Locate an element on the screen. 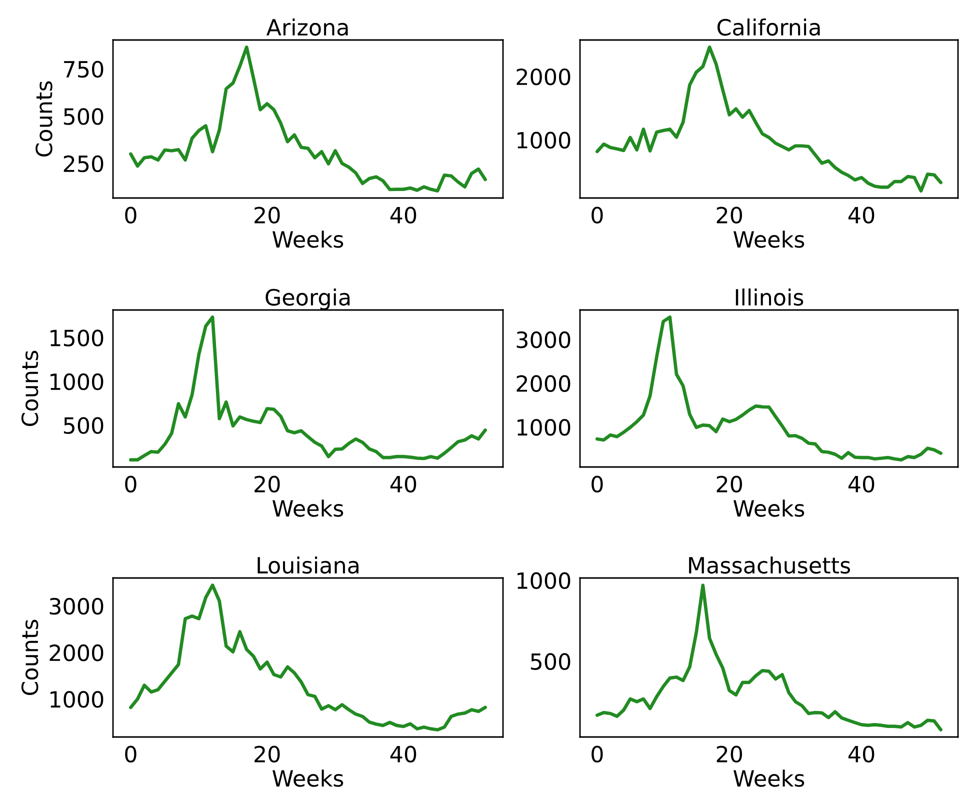 This screenshot has height=795, width=961. chart-title: Louisiana is located at coordinates (308, 565).